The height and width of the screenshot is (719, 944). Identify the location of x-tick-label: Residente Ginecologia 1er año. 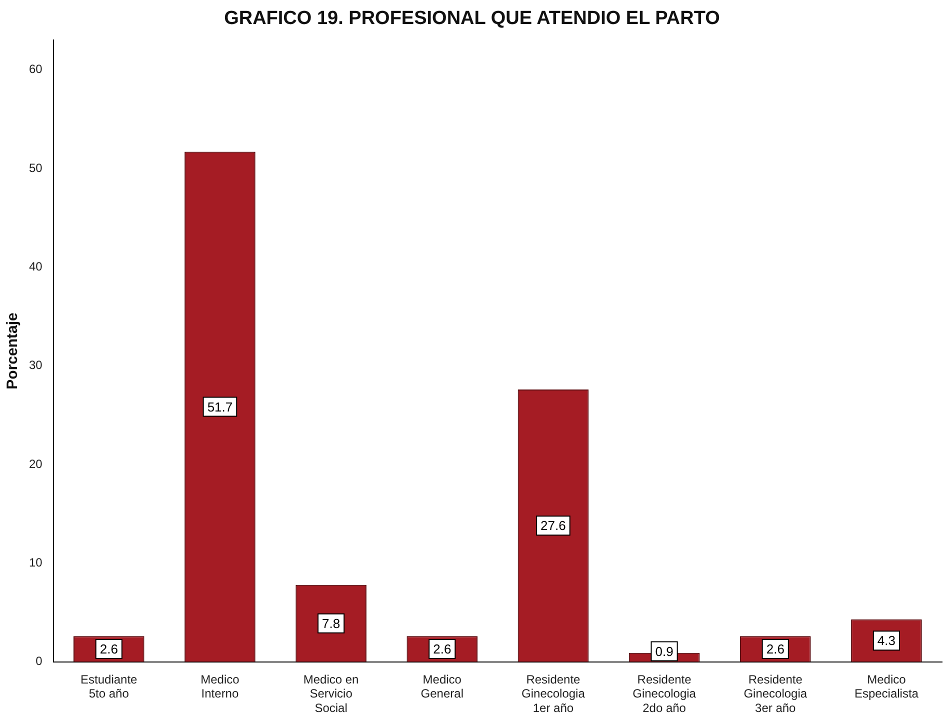
(554, 694).